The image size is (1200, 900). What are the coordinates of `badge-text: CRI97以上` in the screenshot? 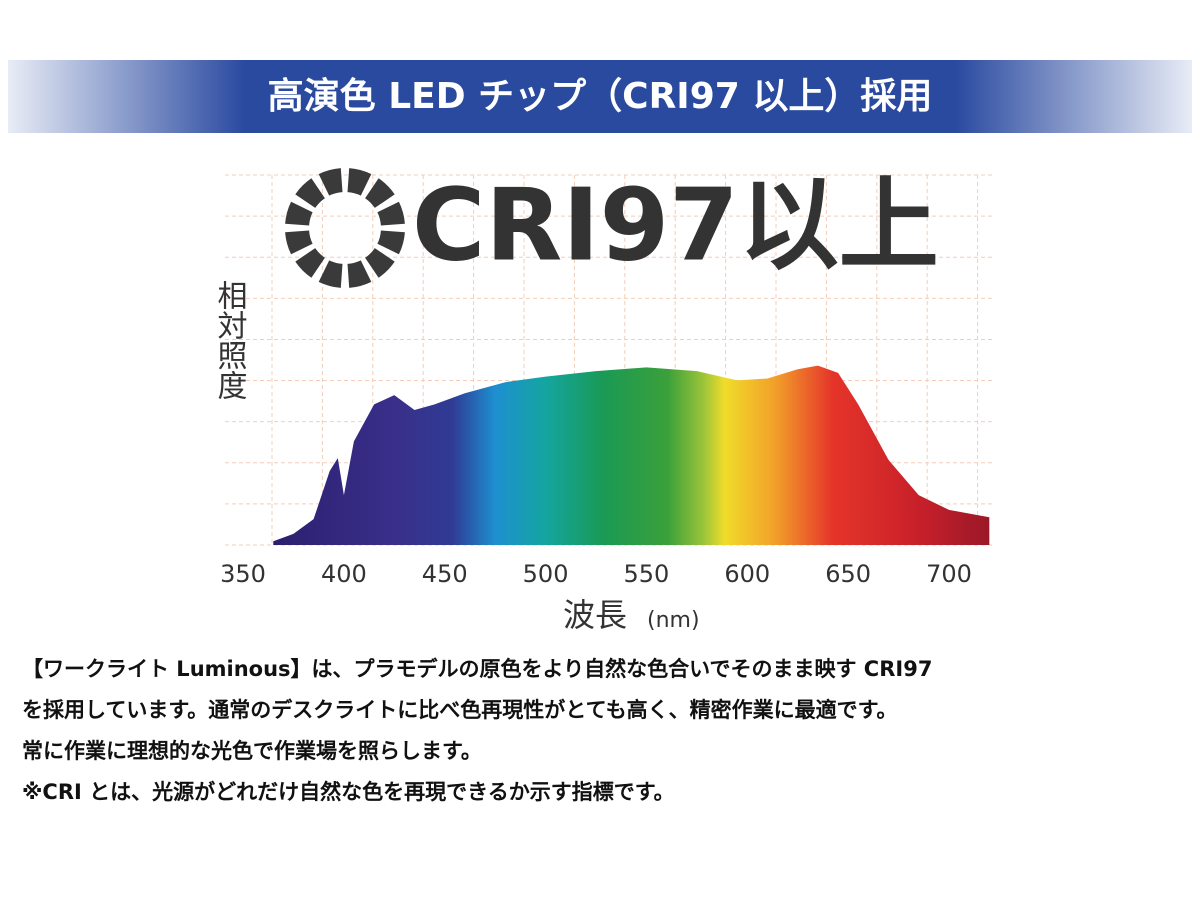 It's located at (675, 224).